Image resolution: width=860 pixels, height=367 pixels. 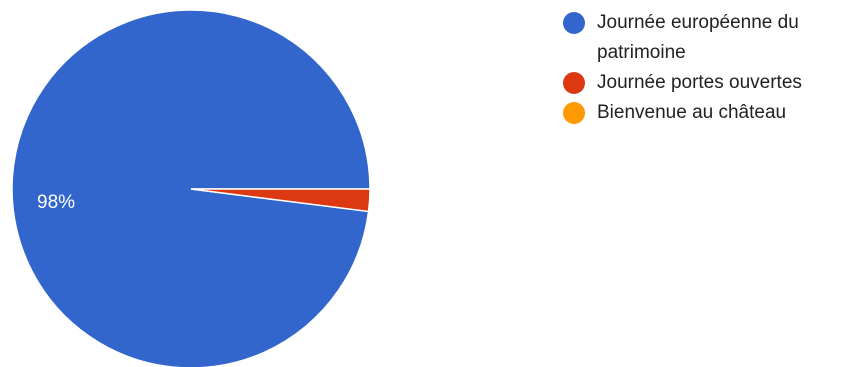 I want to click on legend-item-bienvenue-au-chateau: Bienvenue au château, so click(x=711, y=113).